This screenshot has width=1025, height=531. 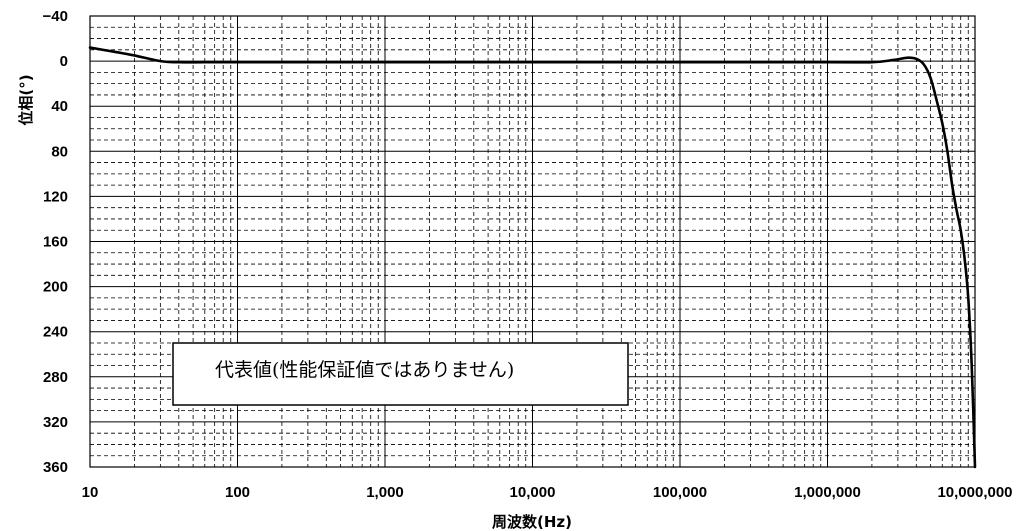 I want to click on y-tick-label: 80, so click(x=59, y=151).